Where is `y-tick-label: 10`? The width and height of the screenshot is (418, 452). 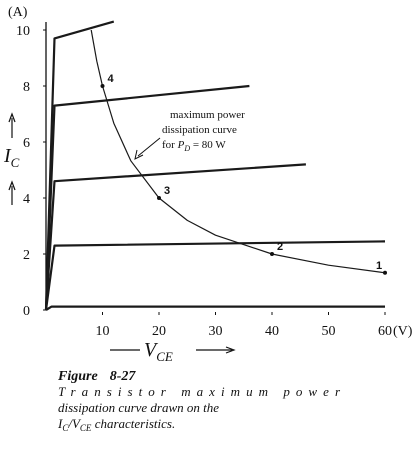
y-tick-label: 10 is located at coordinates (23, 31).